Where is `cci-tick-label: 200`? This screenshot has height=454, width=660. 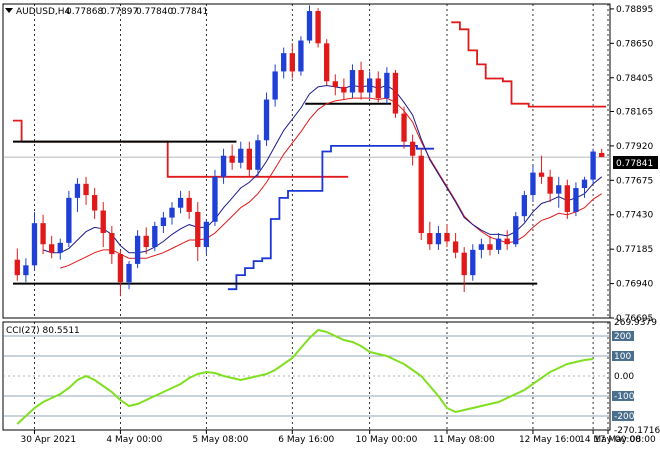 cci-tick-label: 200 is located at coordinates (622, 337).